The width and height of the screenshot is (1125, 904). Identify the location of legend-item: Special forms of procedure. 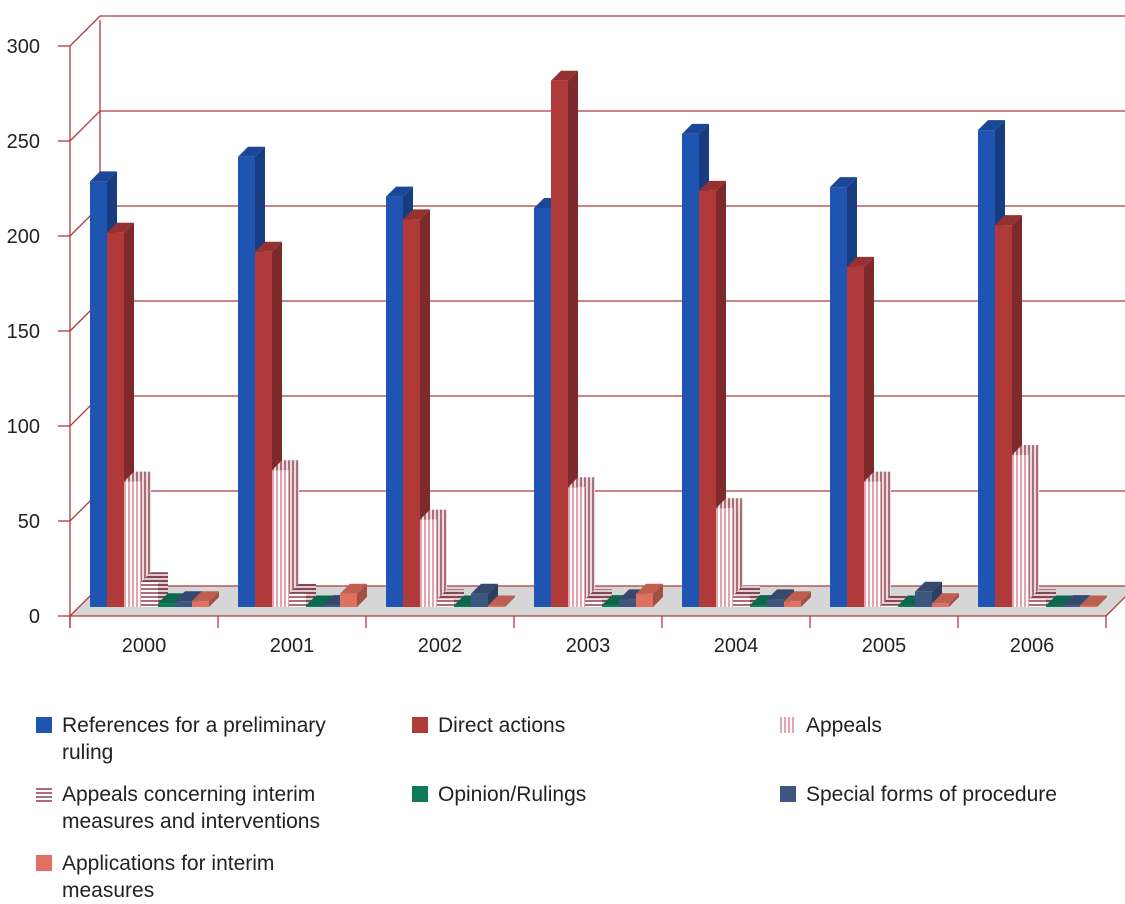
(950, 794).